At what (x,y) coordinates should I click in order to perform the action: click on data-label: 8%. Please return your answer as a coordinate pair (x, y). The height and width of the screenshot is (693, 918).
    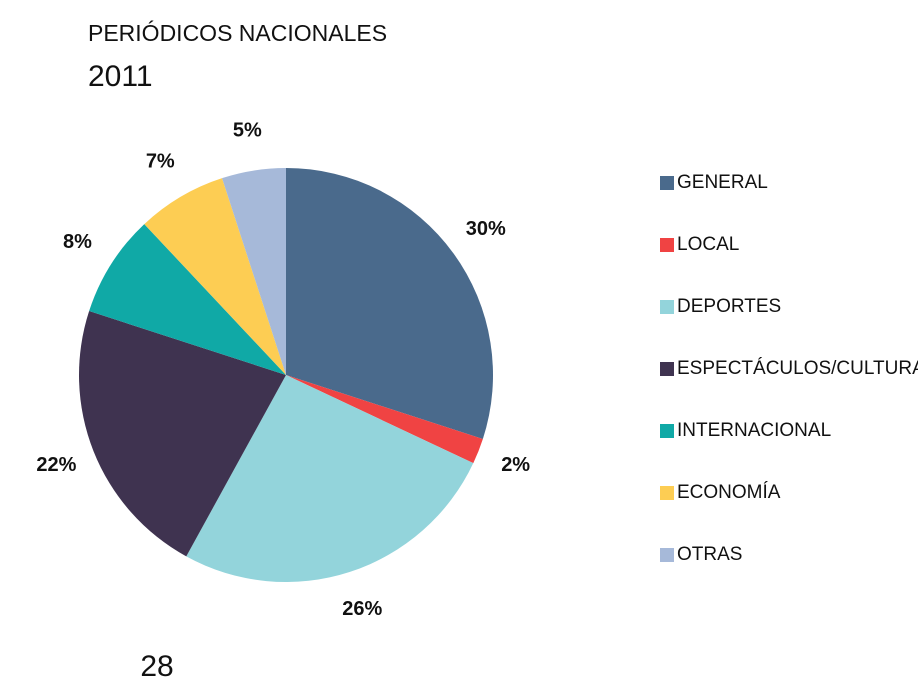
    Looking at the image, I should click on (77, 242).